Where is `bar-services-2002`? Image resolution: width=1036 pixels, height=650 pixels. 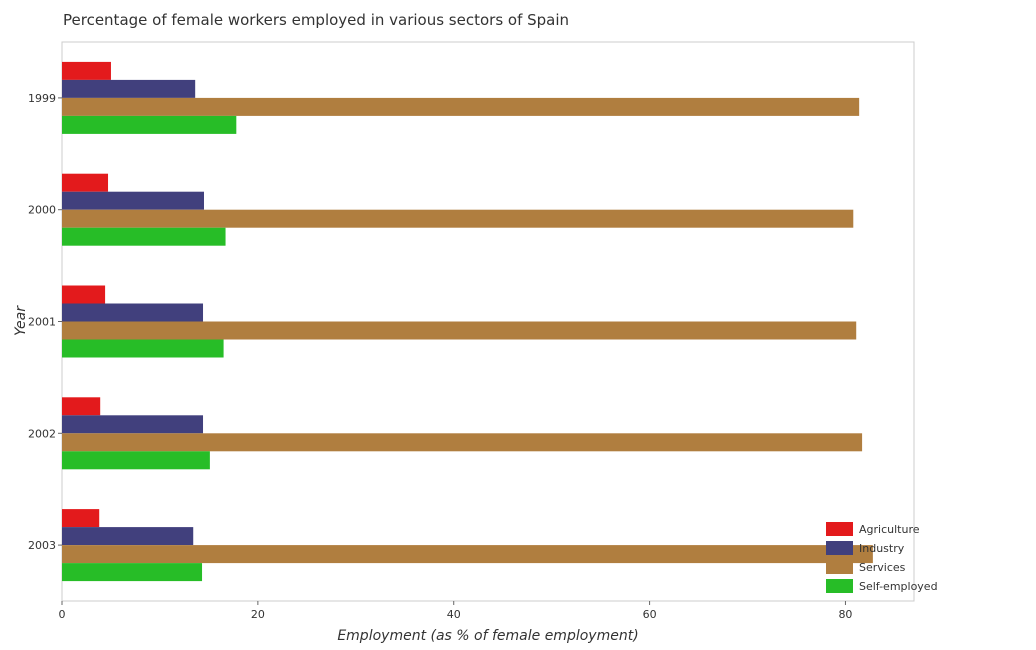
bar-services-2002 is located at coordinates (462, 442).